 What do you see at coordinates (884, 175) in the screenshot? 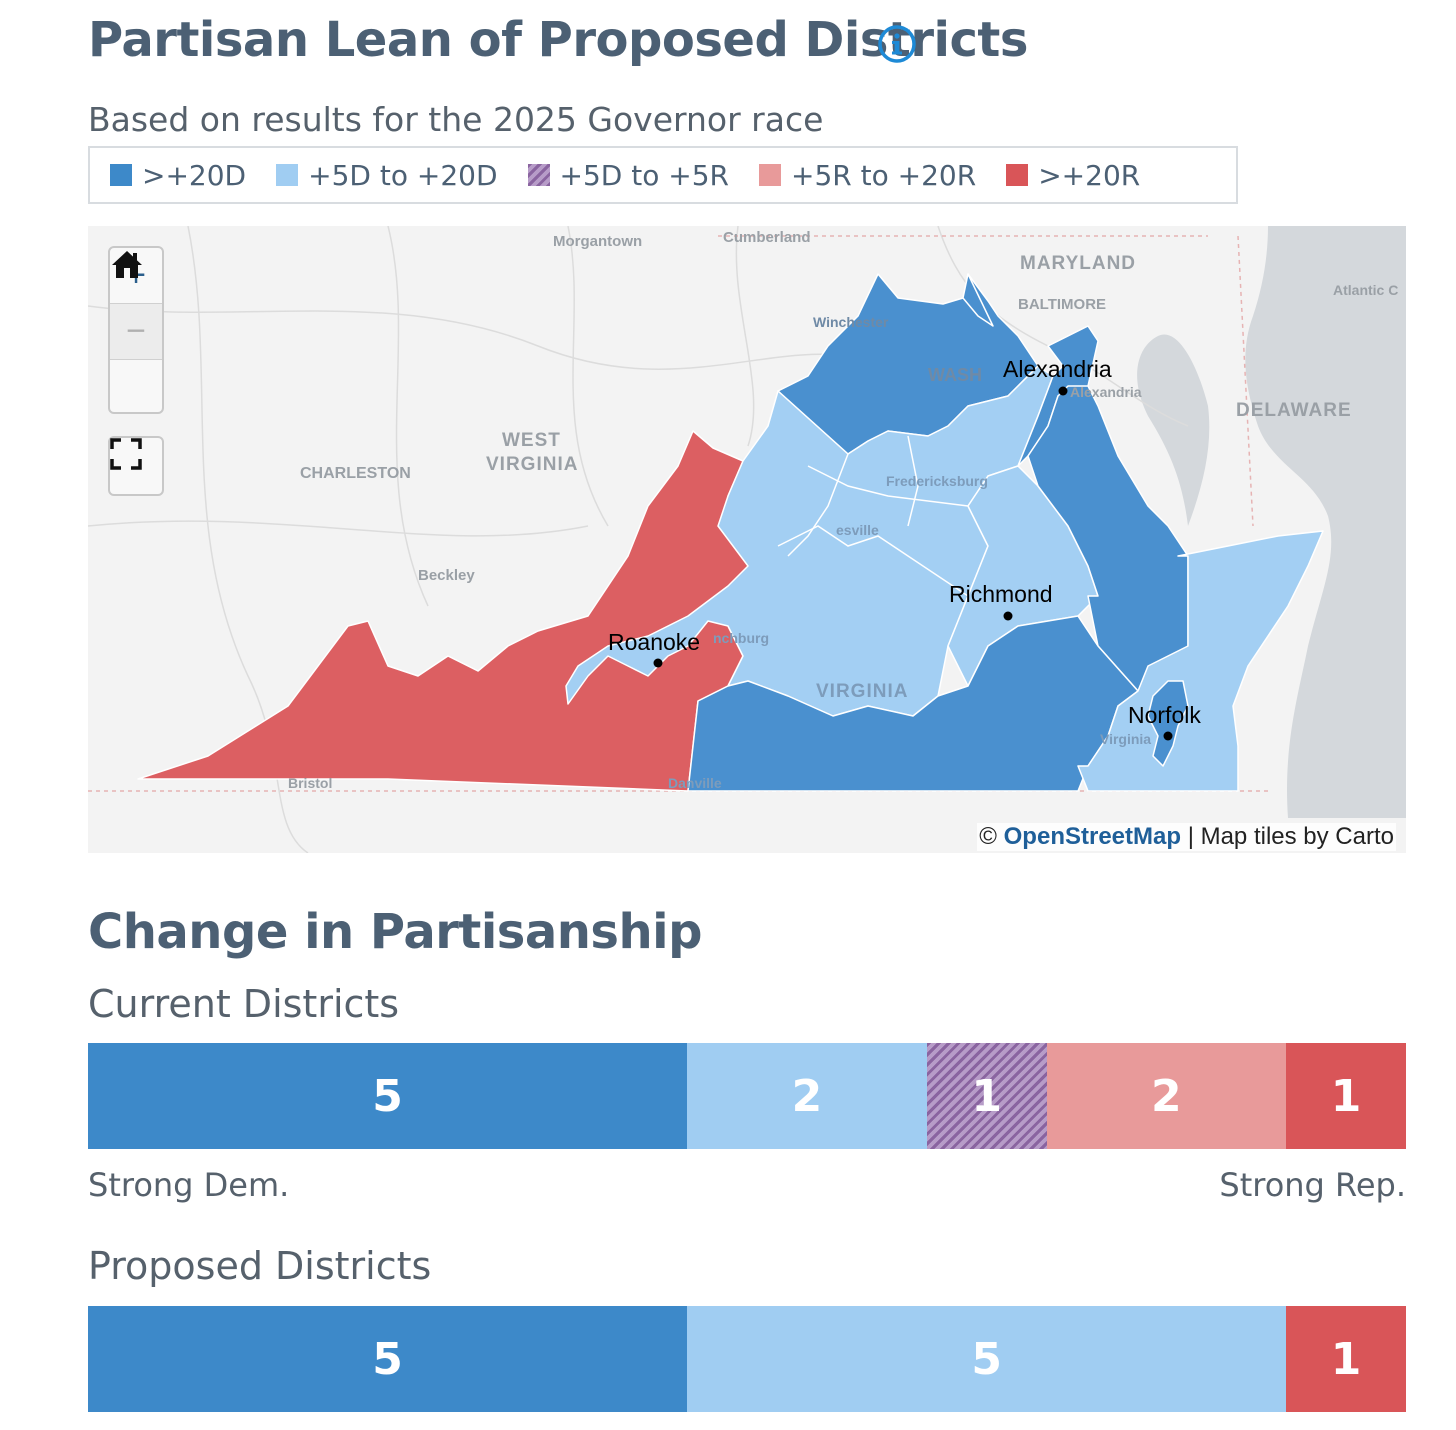
I see `legend-label: +5R to +20R` at bounding box center [884, 175].